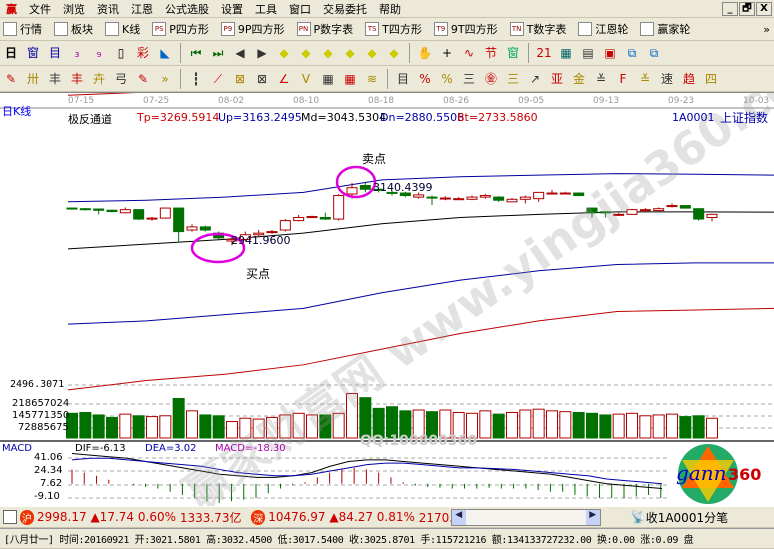 This screenshot has width=774, height=549. What do you see at coordinates (120, 78) in the screenshot?
I see `drawing-tool-icon: 弓` at bounding box center [120, 78].